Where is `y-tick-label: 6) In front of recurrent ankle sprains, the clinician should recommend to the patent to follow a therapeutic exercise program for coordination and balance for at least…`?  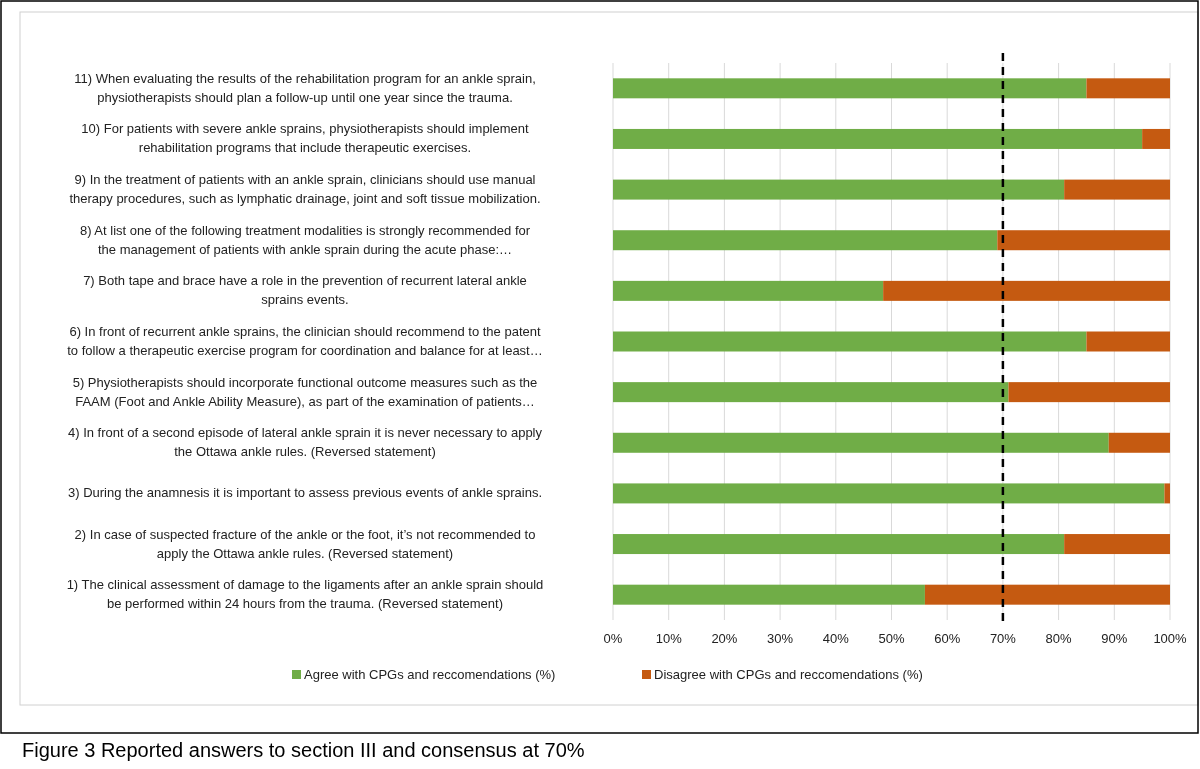
y-tick-label: 6) In front of recurrent ankle sprains, the clinician should recommend to the patent to follow a therapeutic exercise program for coordination and balance for at least… is located at coordinates (305, 341).